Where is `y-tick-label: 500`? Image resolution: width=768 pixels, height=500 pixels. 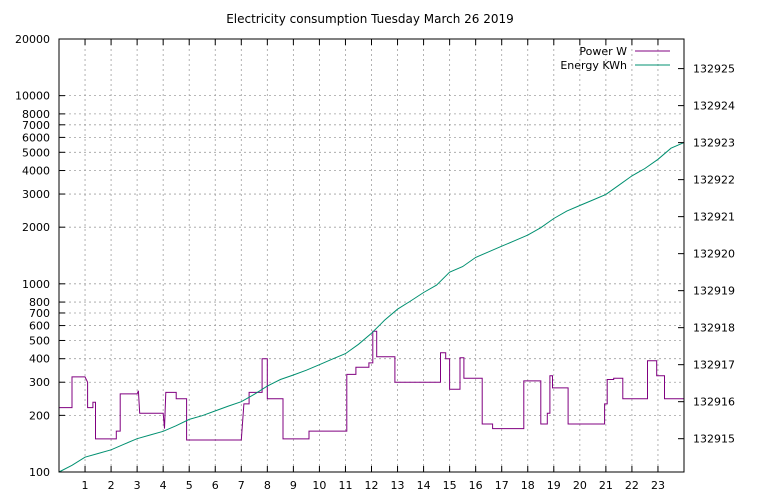
y-tick-label: 500 is located at coordinates (39, 340).